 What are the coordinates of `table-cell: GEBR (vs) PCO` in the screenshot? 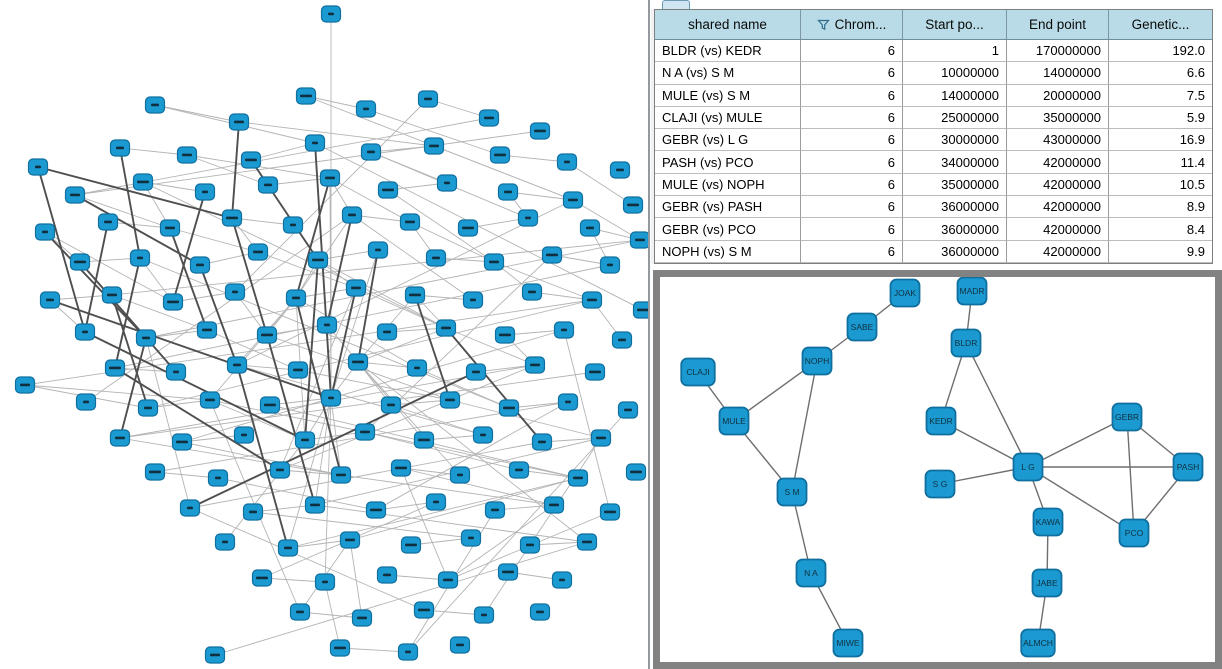 It's located at (728, 229).